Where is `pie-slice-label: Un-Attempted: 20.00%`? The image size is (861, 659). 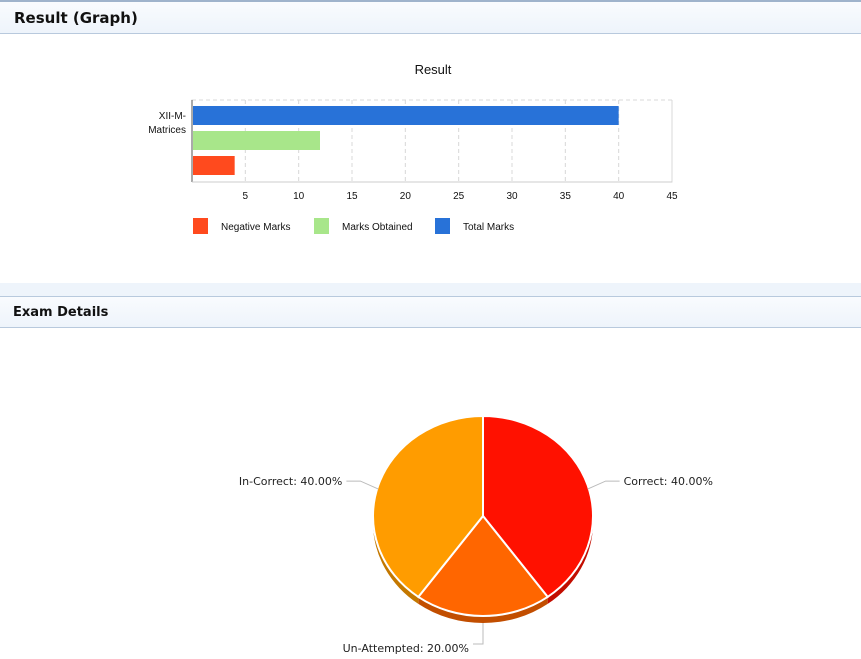
pie-slice-label: Un-Attempted: 20.00% is located at coordinates (406, 648).